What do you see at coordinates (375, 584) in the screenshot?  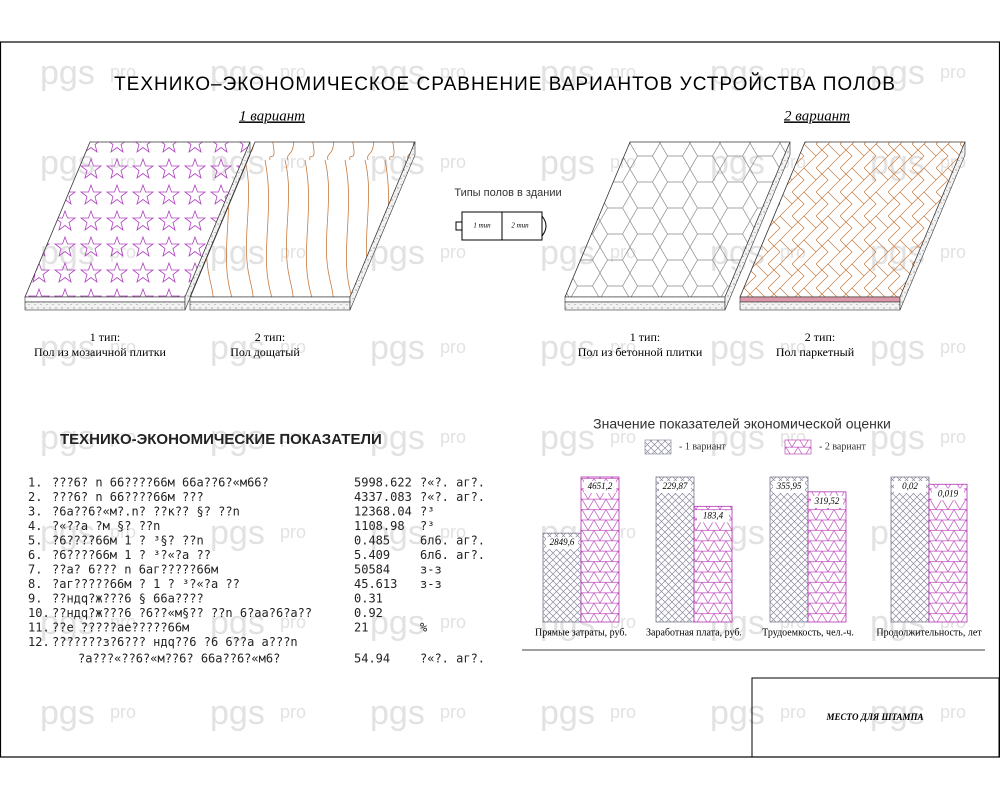 I see `row-value: 45.613` at bounding box center [375, 584].